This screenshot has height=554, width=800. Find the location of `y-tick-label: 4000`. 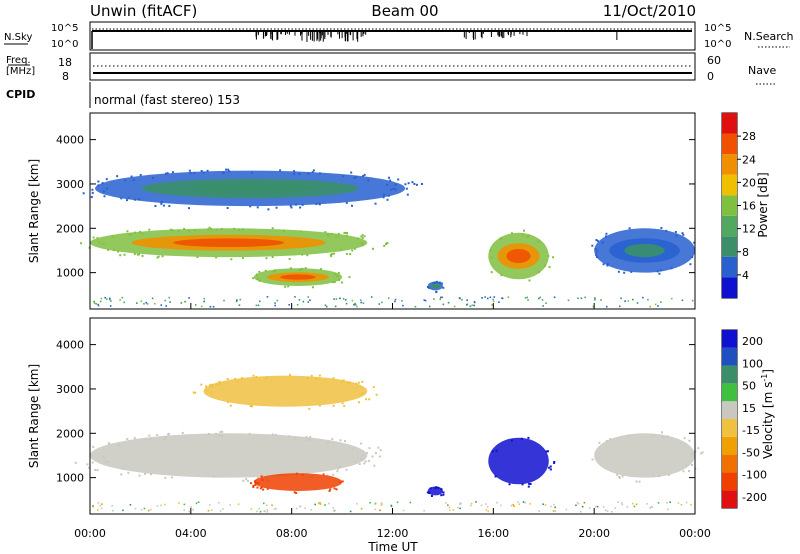

y-tick-label: 4000 is located at coordinates (70, 140).